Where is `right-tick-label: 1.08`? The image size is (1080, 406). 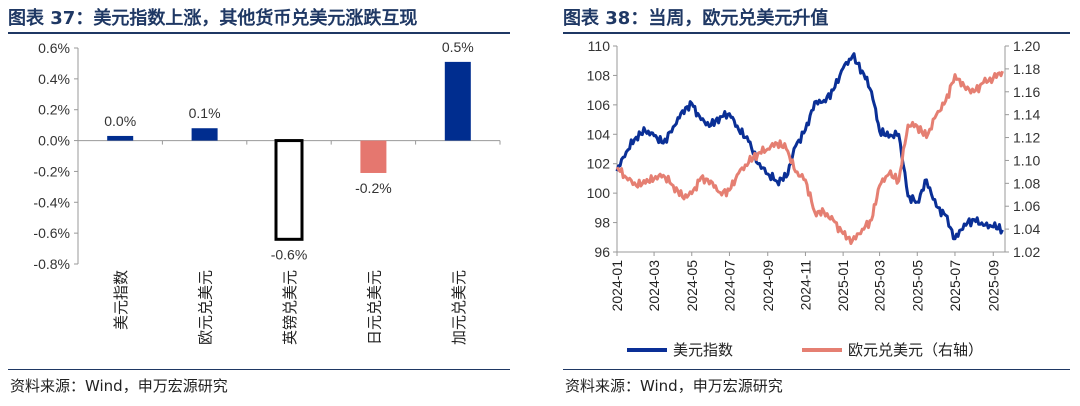
right-tick-label: 1.08 is located at coordinates (1026, 183).